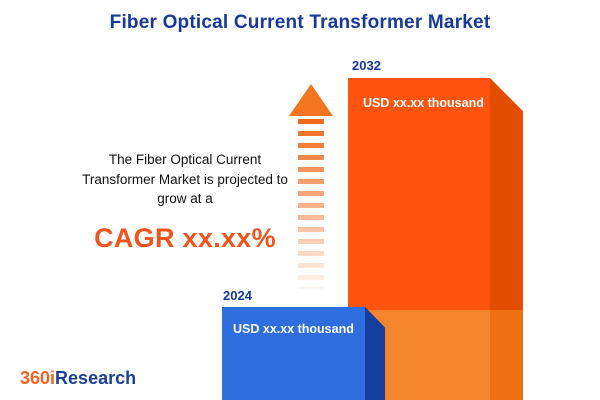 The height and width of the screenshot is (400, 600). I want to click on bar-2024-3d-side, so click(375, 353).